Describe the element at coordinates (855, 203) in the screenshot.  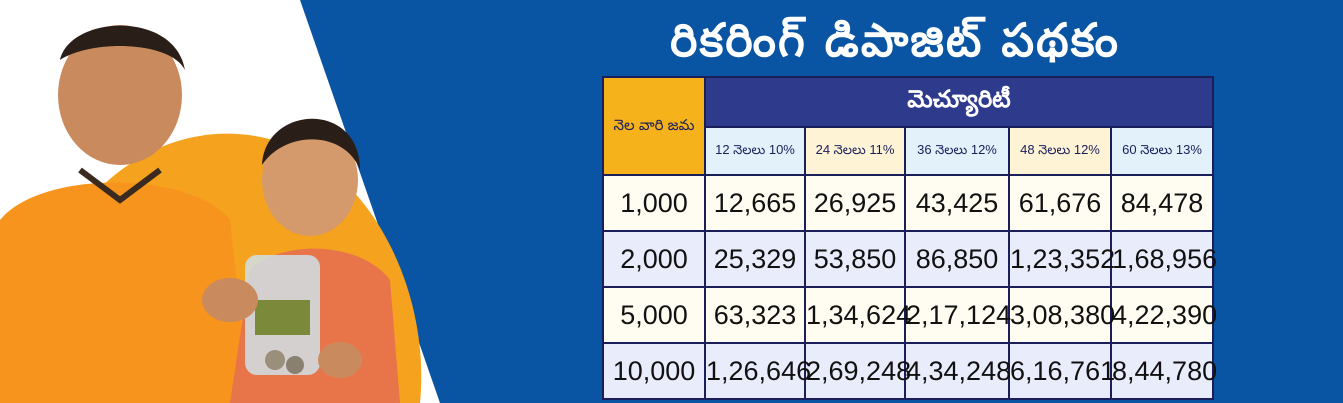
I see `maturity-cell: 26,925` at that location.